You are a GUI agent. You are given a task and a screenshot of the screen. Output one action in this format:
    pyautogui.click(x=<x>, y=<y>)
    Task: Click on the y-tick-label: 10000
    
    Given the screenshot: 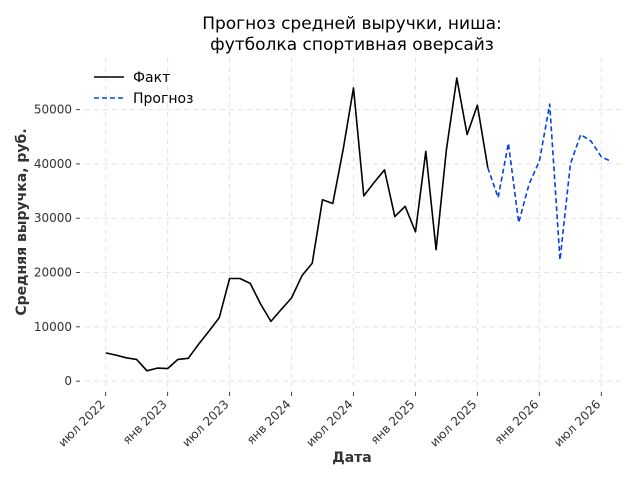 What is the action you would take?
    pyautogui.click(x=53, y=327)
    